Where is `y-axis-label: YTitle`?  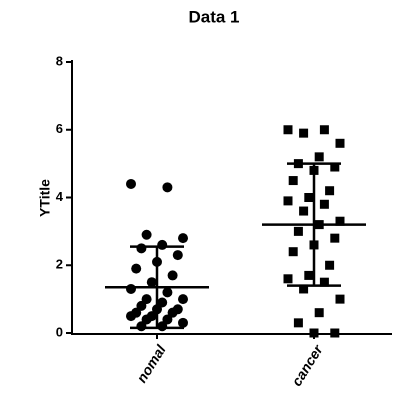 y-axis-label: YTitle is located at coordinates (45, 198).